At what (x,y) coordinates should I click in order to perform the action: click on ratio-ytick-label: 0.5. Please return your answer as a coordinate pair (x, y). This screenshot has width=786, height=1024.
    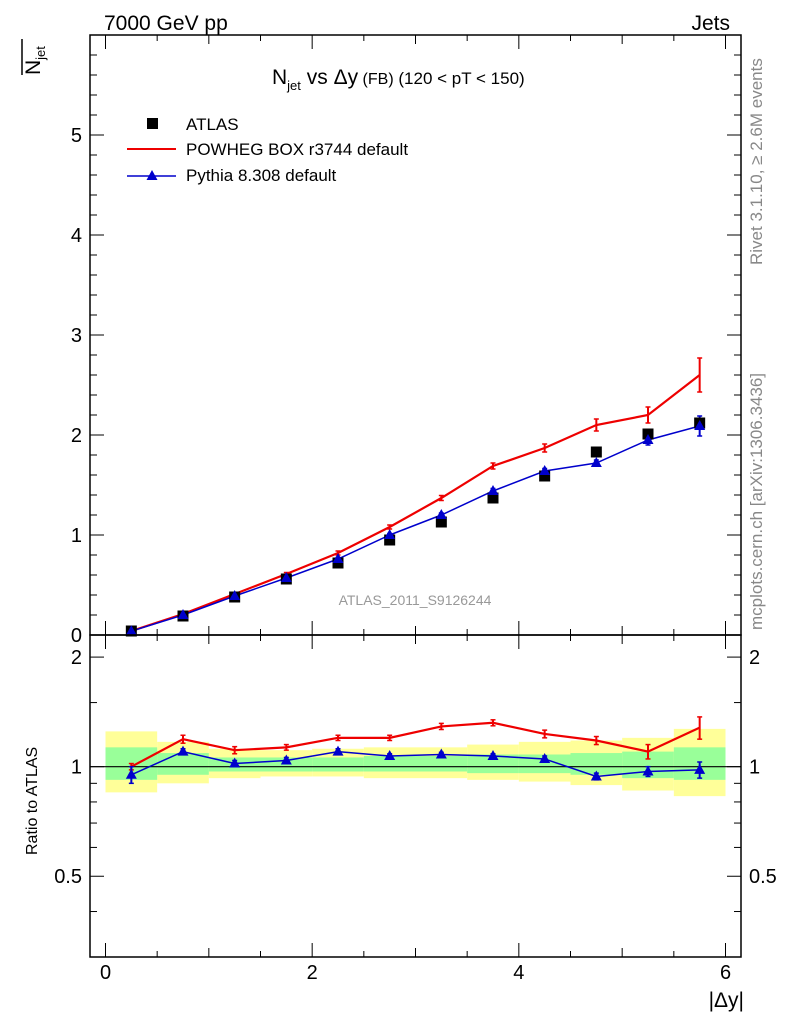
    Looking at the image, I should click on (68, 877).